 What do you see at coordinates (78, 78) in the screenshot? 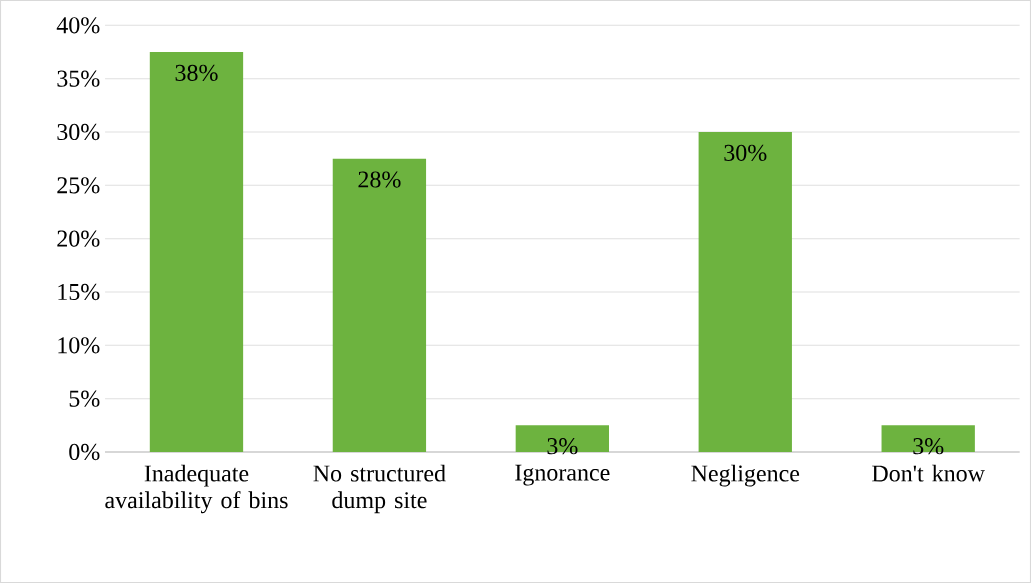
I see `y-tick-label: 35%` at bounding box center [78, 78].